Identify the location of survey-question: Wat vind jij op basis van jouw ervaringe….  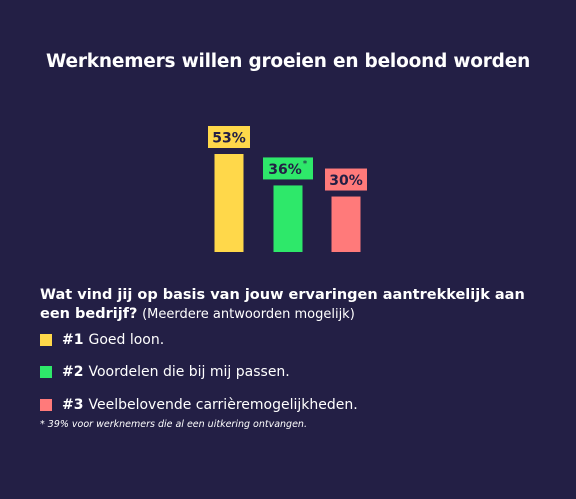
(295, 305).